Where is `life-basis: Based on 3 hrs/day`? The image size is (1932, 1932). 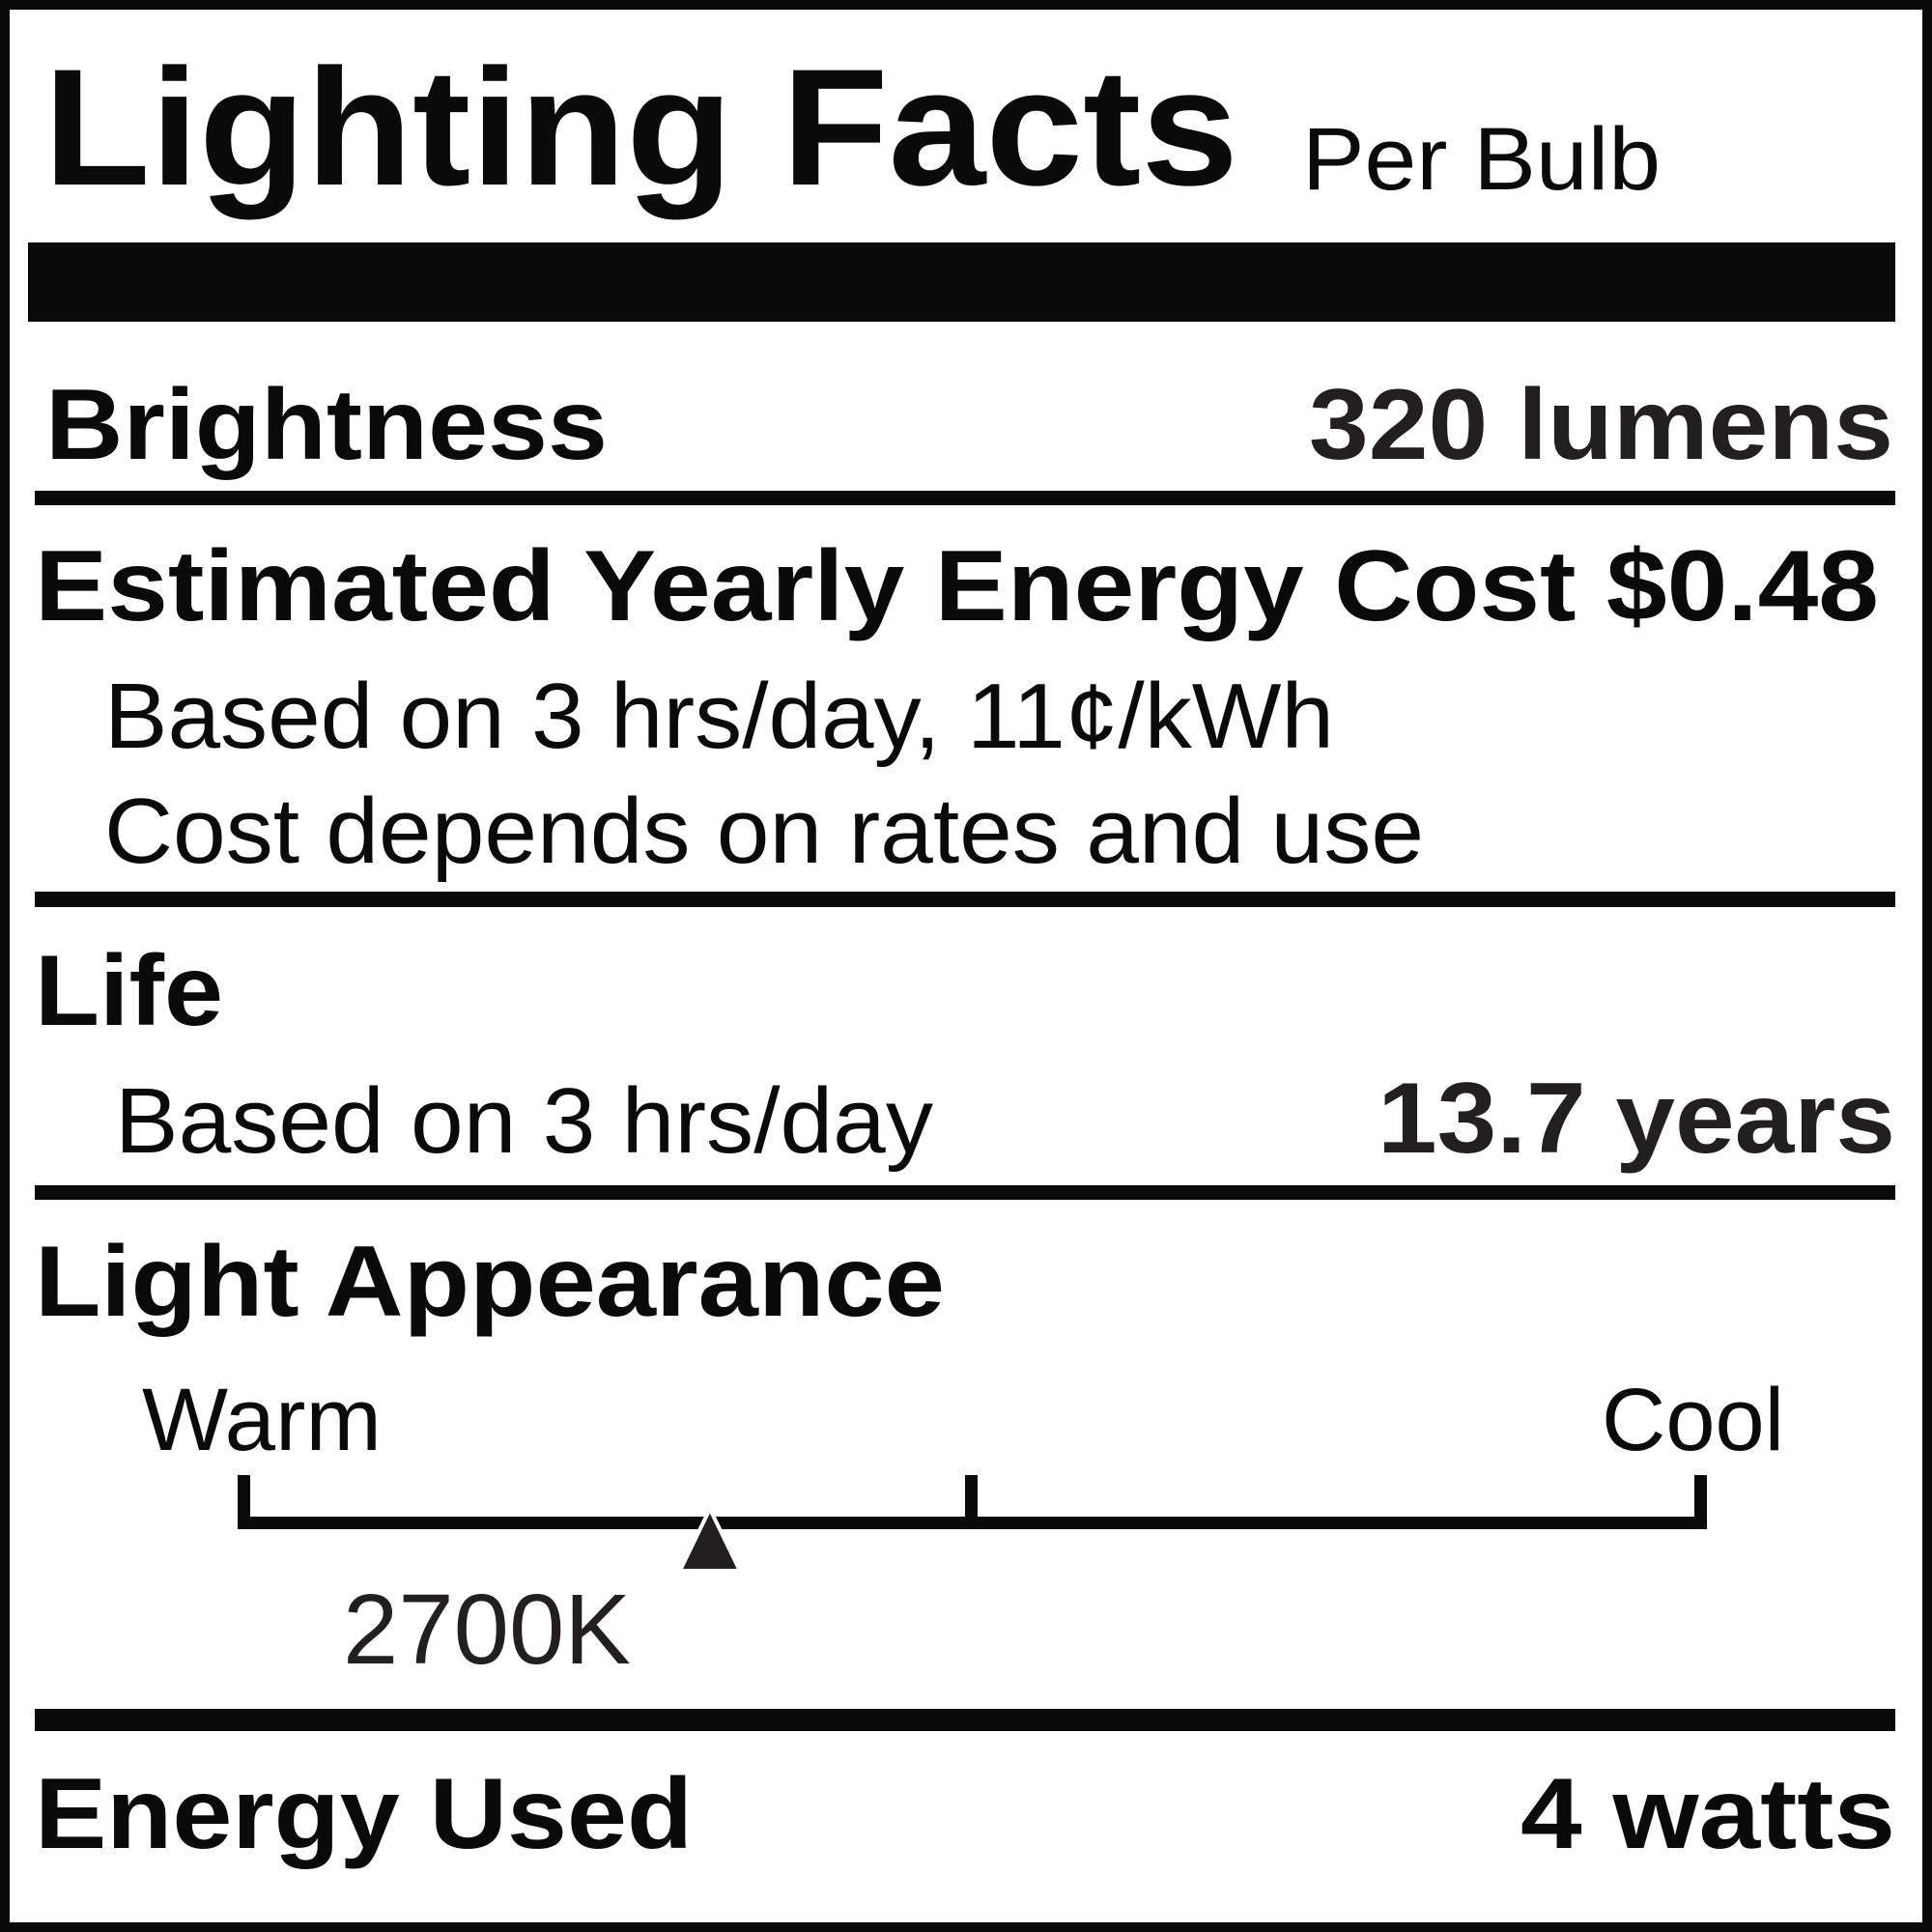 life-basis: Based on 3 hrs/day is located at coordinates (524, 1121).